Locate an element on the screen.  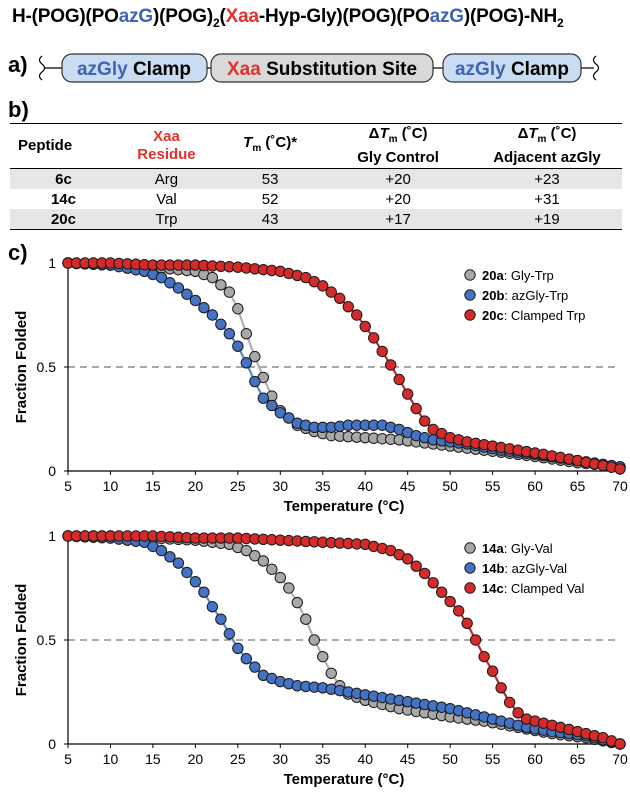
x-tick-label: 10 is located at coordinates (111, 759).